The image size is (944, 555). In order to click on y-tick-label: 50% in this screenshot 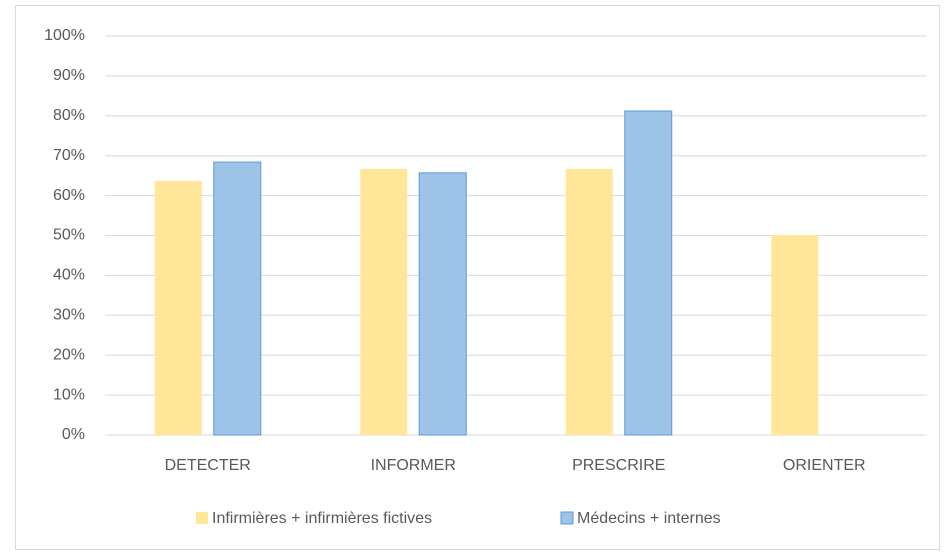, I will do `click(69, 235)`.